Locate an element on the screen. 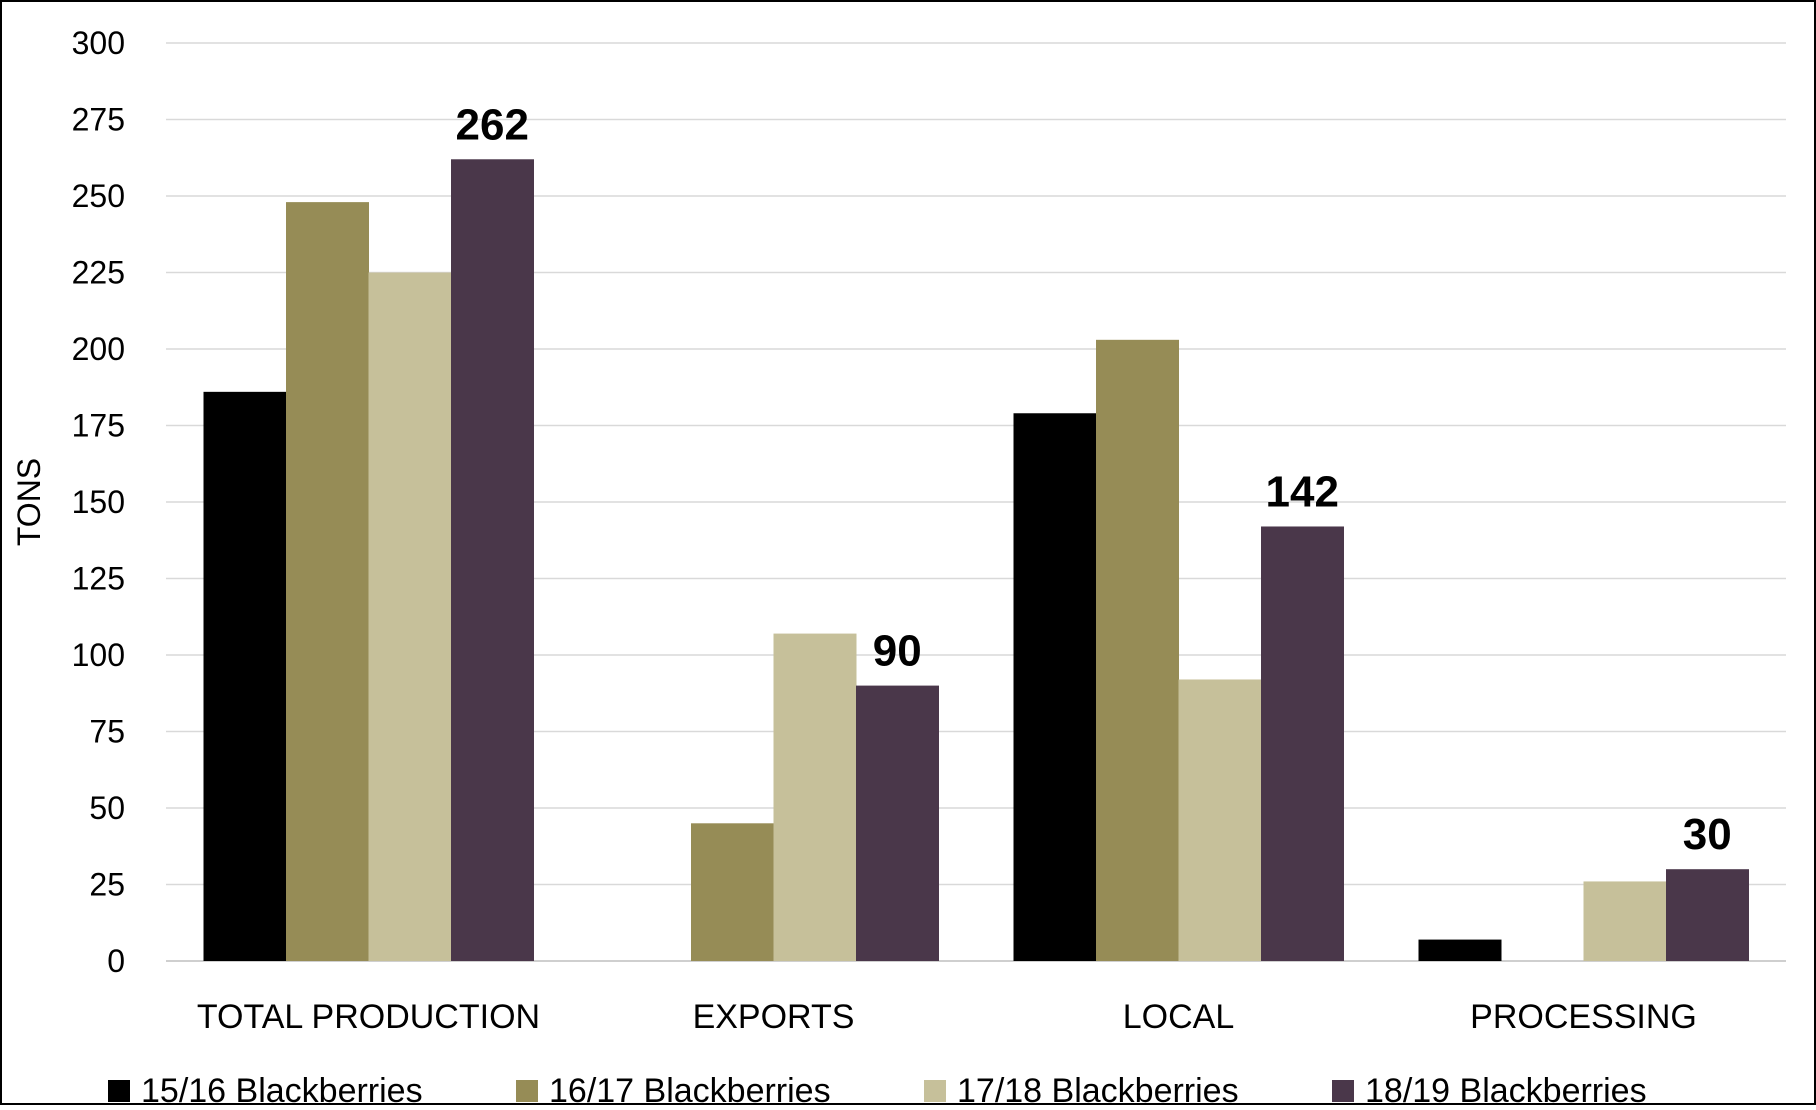  y-tick-label: 0 is located at coordinates (116, 961).